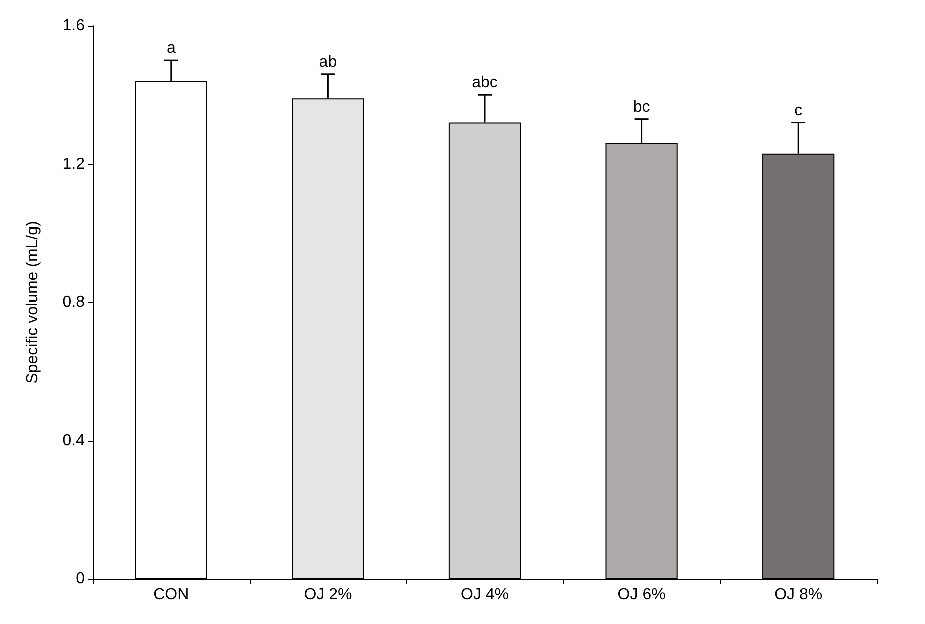  What do you see at coordinates (798, 111) in the screenshot?
I see `annotation: c` at bounding box center [798, 111].